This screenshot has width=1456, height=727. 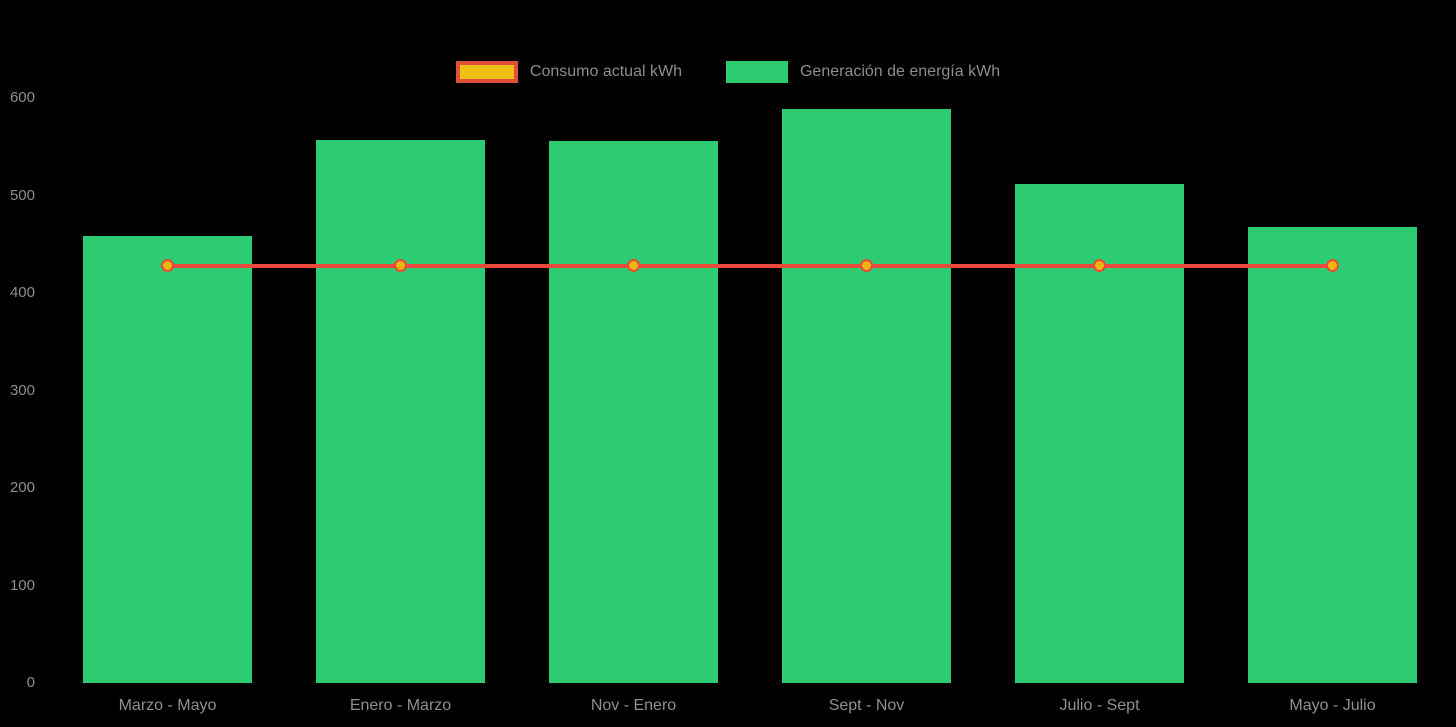 What do you see at coordinates (1099, 705) in the screenshot?
I see `x-axis-category-label: Julio - Sept` at bounding box center [1099, 705].